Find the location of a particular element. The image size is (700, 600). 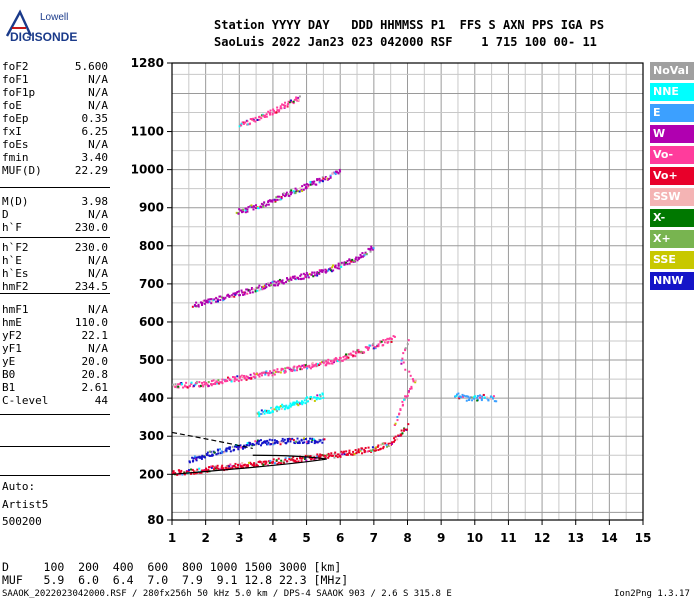

param-label: C-level is located at coordinates (25, 400).